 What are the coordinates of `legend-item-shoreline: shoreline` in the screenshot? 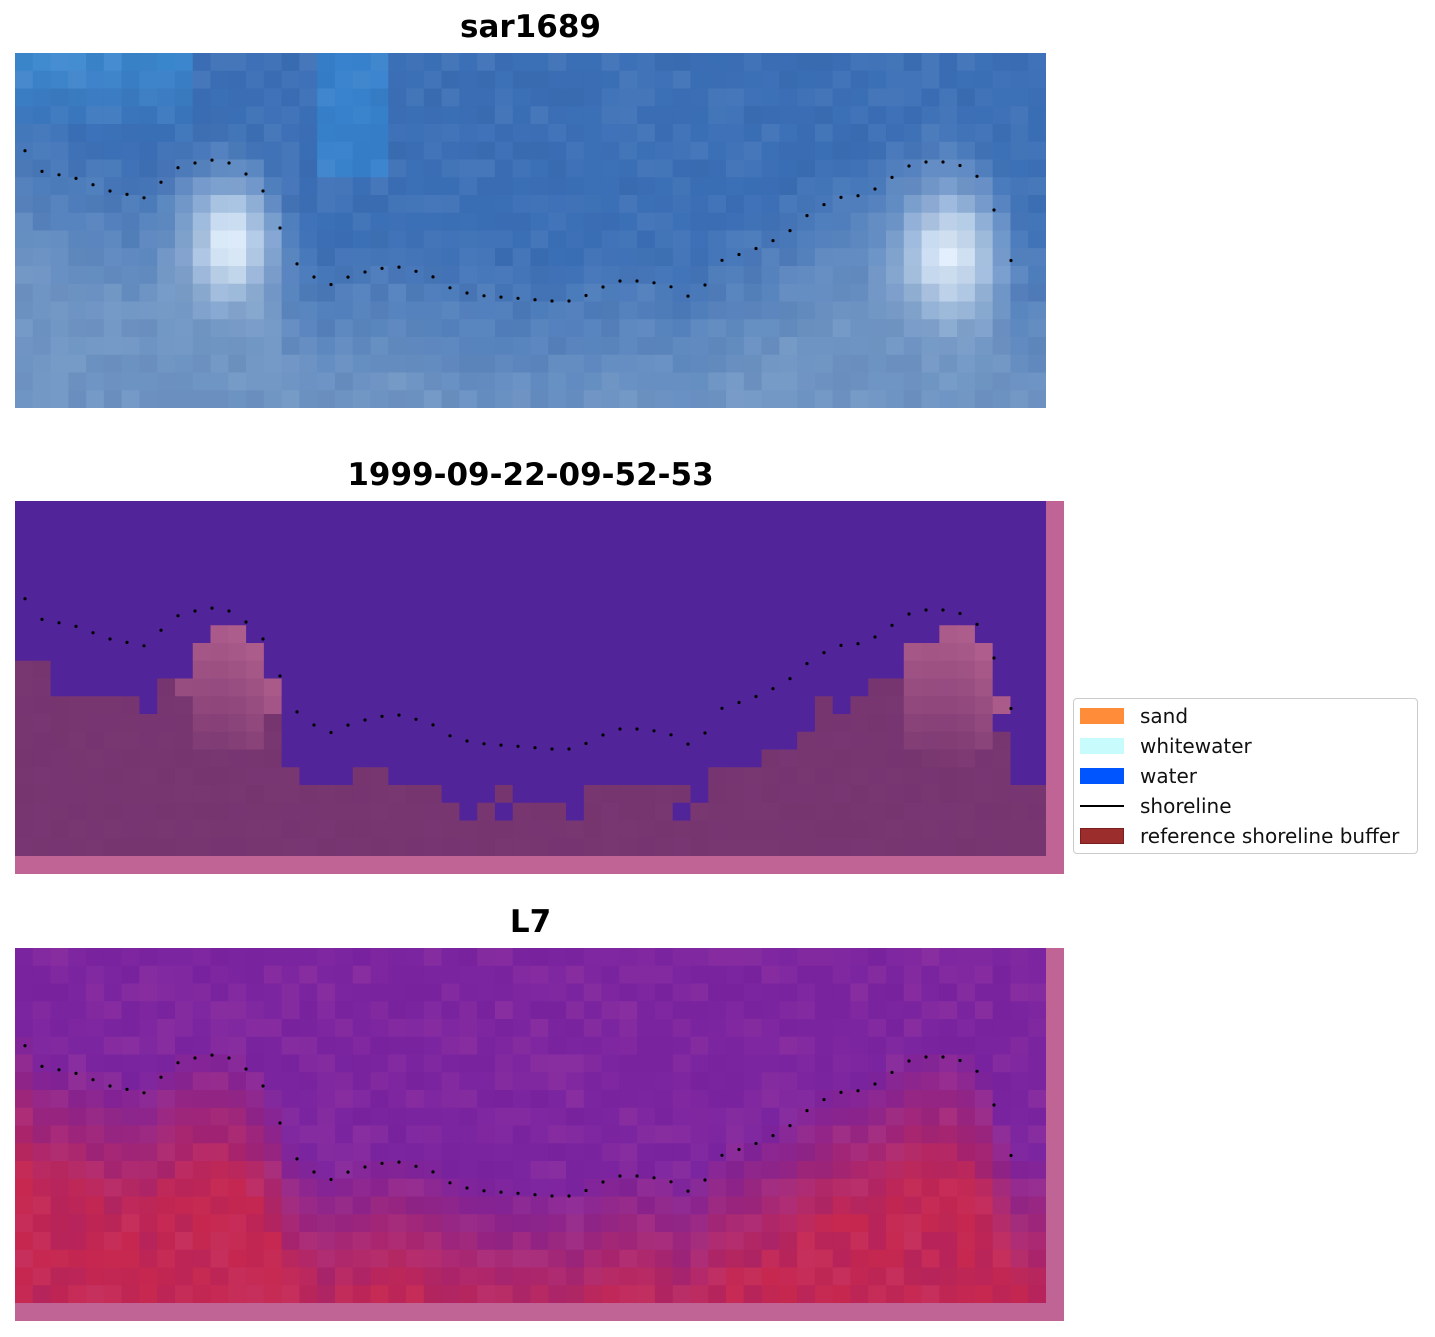 It's located at (1156, 806).